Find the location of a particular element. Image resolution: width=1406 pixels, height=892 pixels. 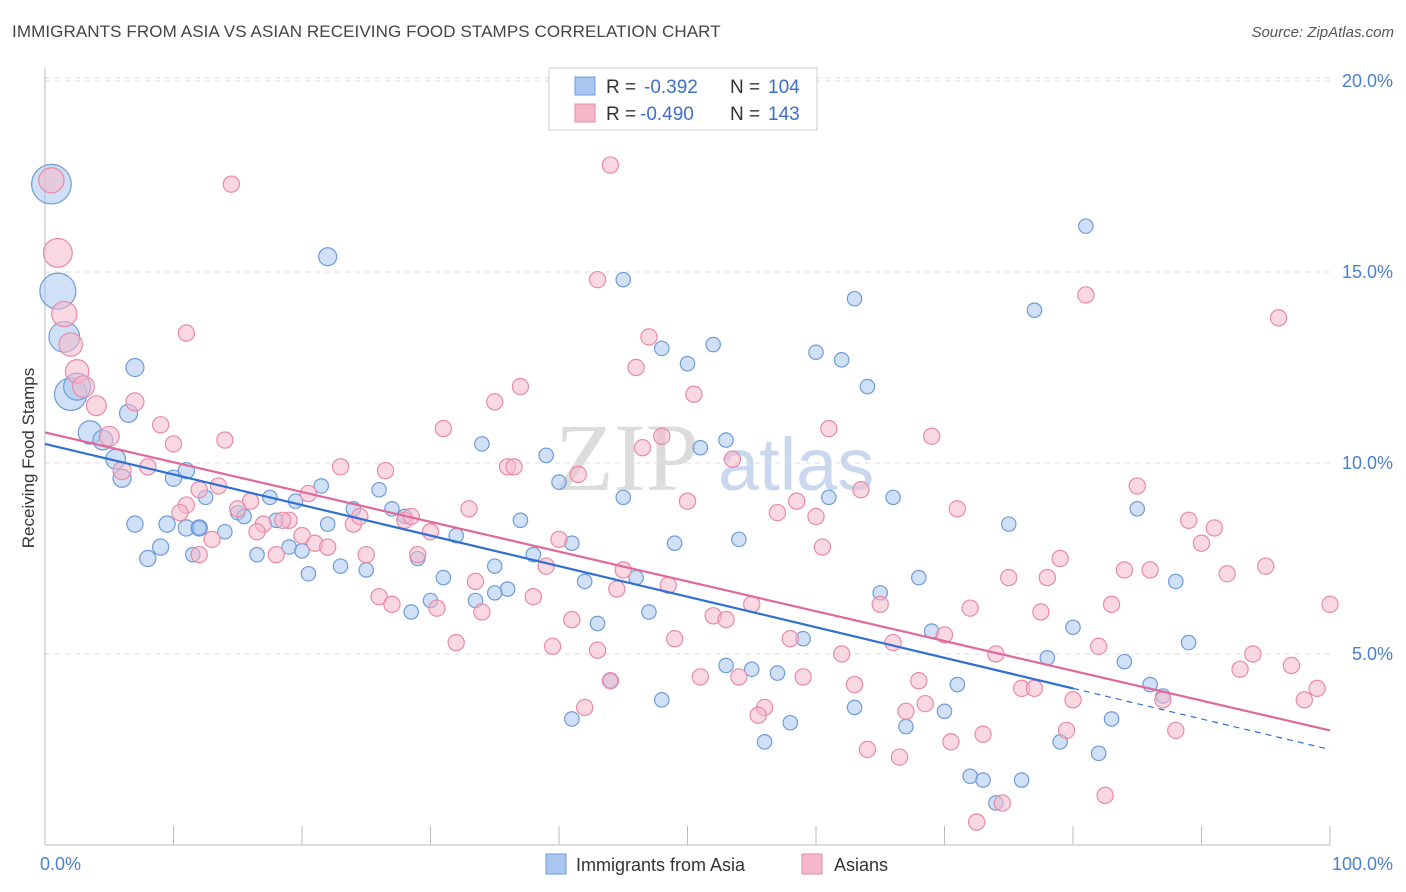

y-axis-title: Receiving Food Stamps is located at coordinates (28, 458).